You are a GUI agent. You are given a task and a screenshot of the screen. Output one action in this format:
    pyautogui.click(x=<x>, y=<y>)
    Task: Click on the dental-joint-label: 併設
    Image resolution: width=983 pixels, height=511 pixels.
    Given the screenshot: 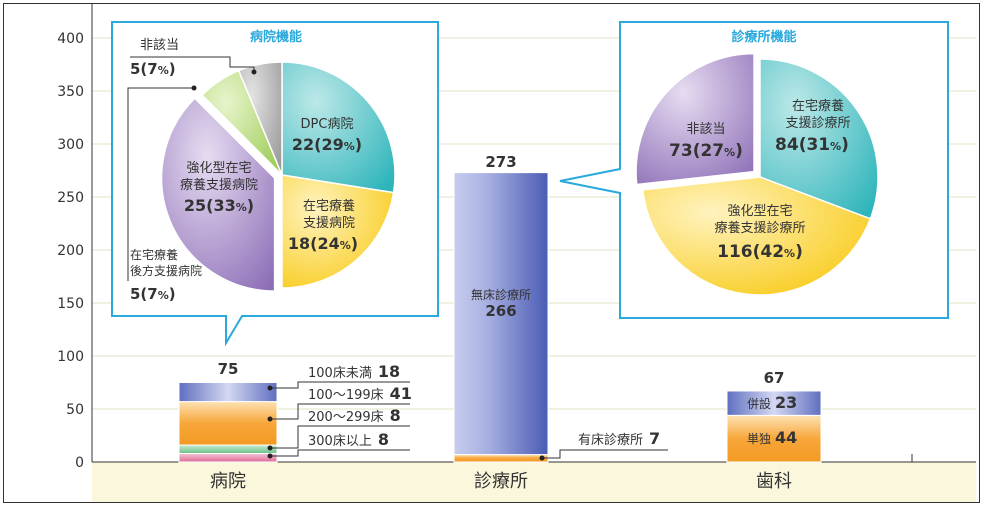 What is the action you would take?
    pyautogui.click(x=759, y=403)
    